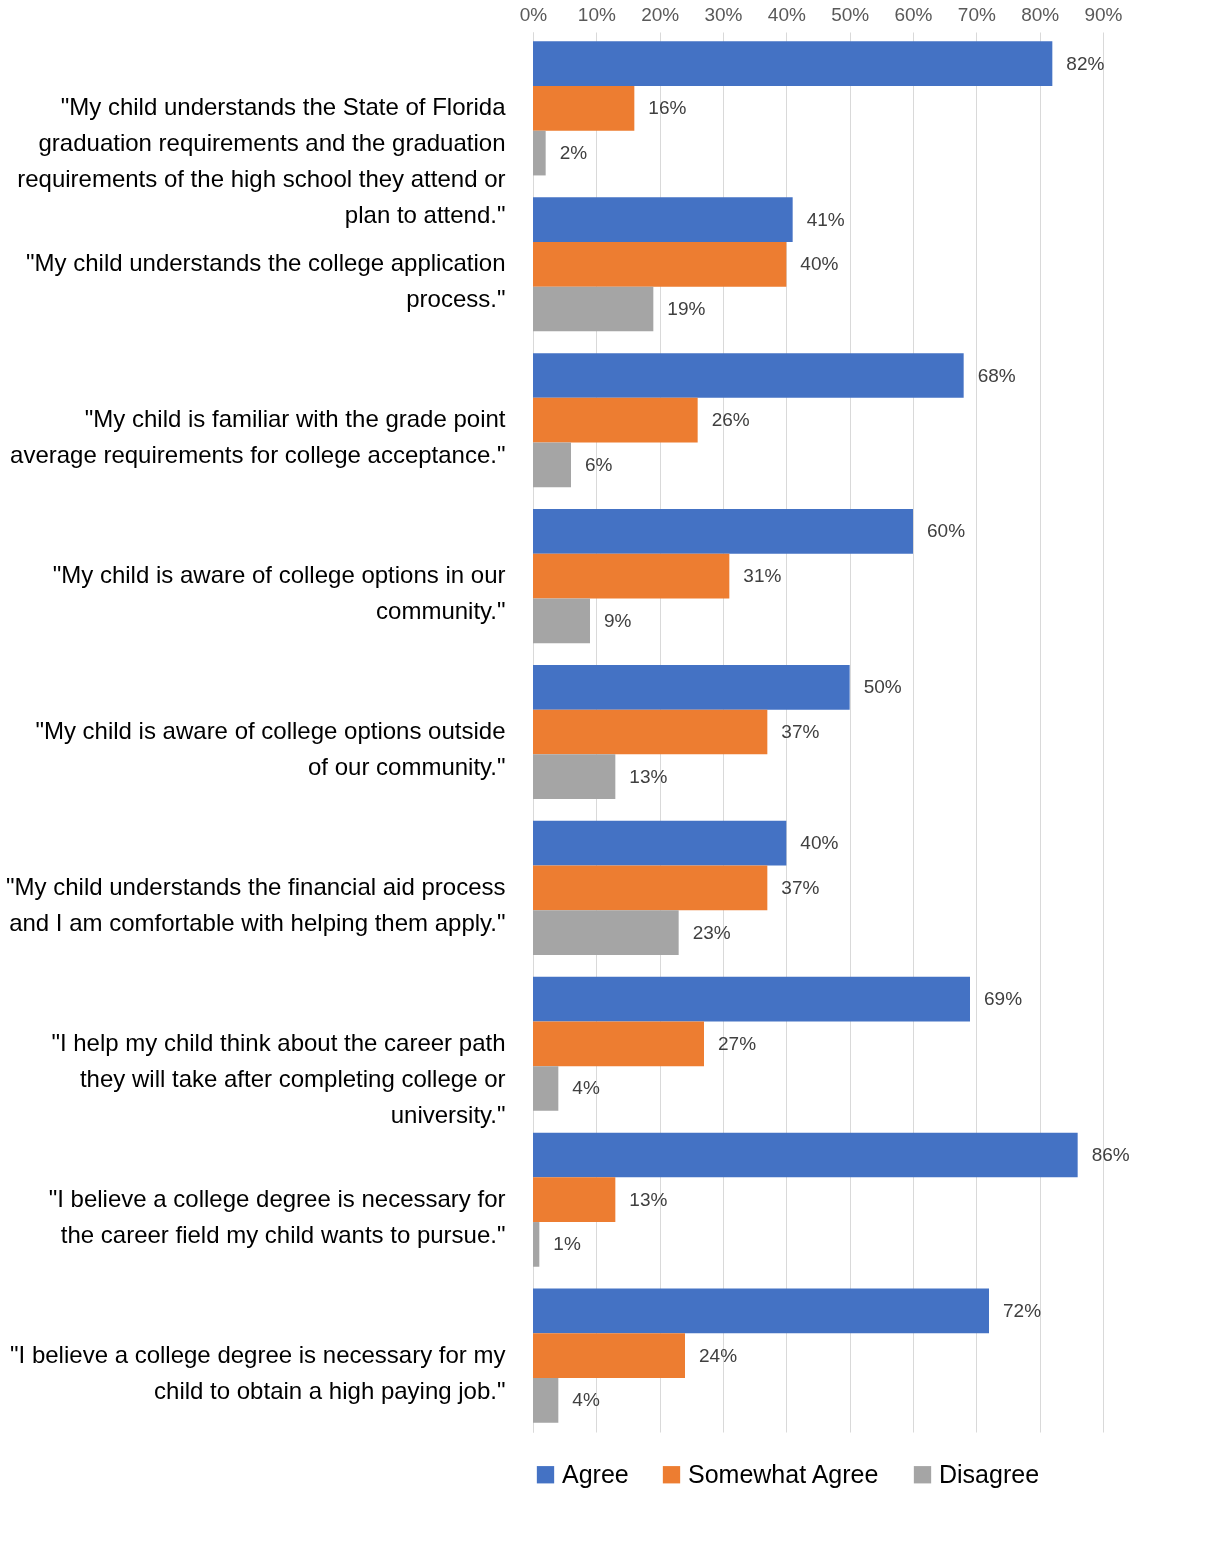 The width and height of the screenshot is (1216, 1552). I want to click on x-tick-label: 70%, so click(976, 14).